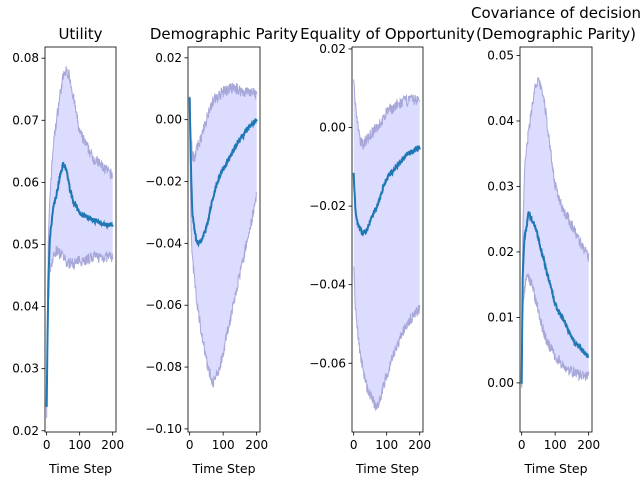 This screenshot has width=640, height=480. I want to click on chart-title: Covariance of decision, so click(555, 13).